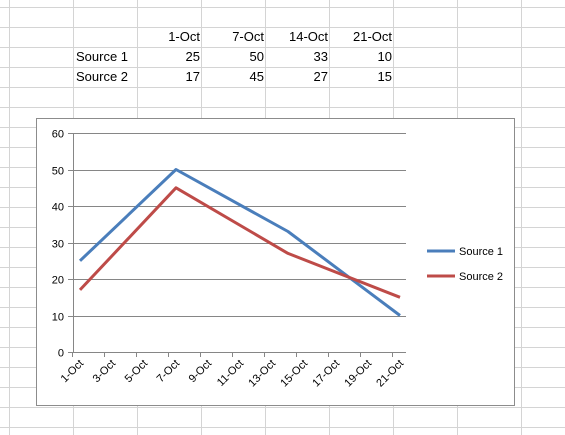 The image size is (565, 435). What do you see at coordinates (137, 372) in the screenshot?
I see `x-tick-label: 5-Oct` at bounding box center [137, 372].